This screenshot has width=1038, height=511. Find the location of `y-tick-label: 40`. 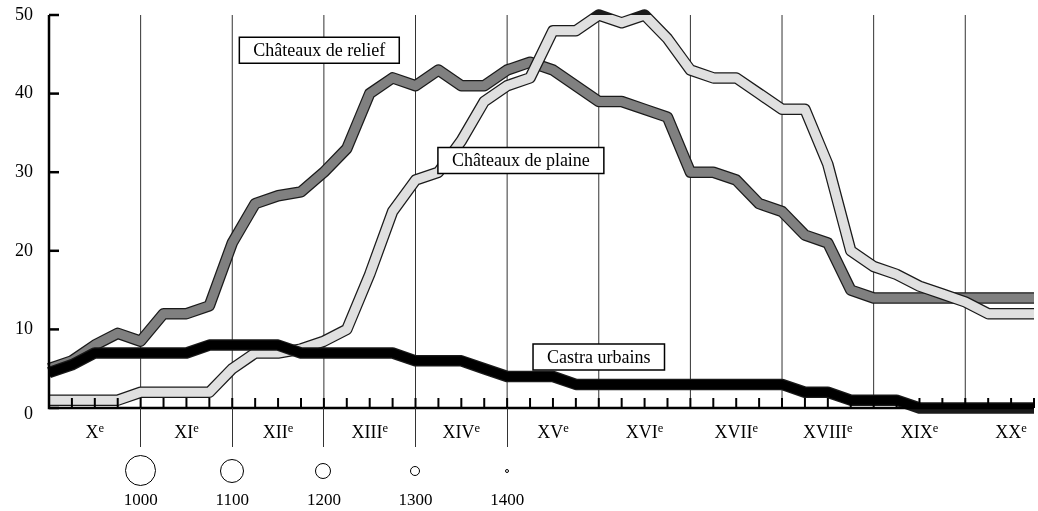

y-tick-label: 40 is located at coordinates (24, 92).